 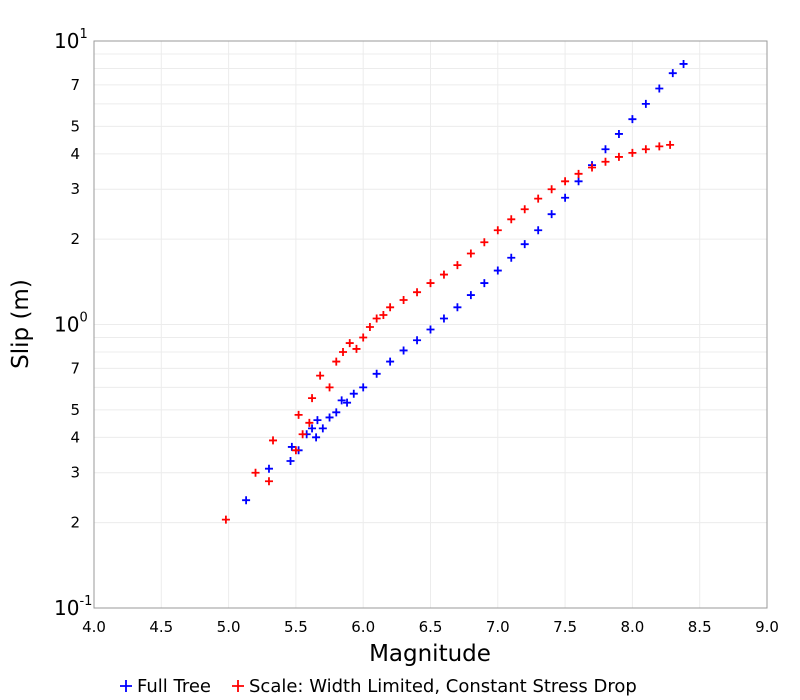 I want to click on y-tick-label: 2, so click(x=75, y=239).